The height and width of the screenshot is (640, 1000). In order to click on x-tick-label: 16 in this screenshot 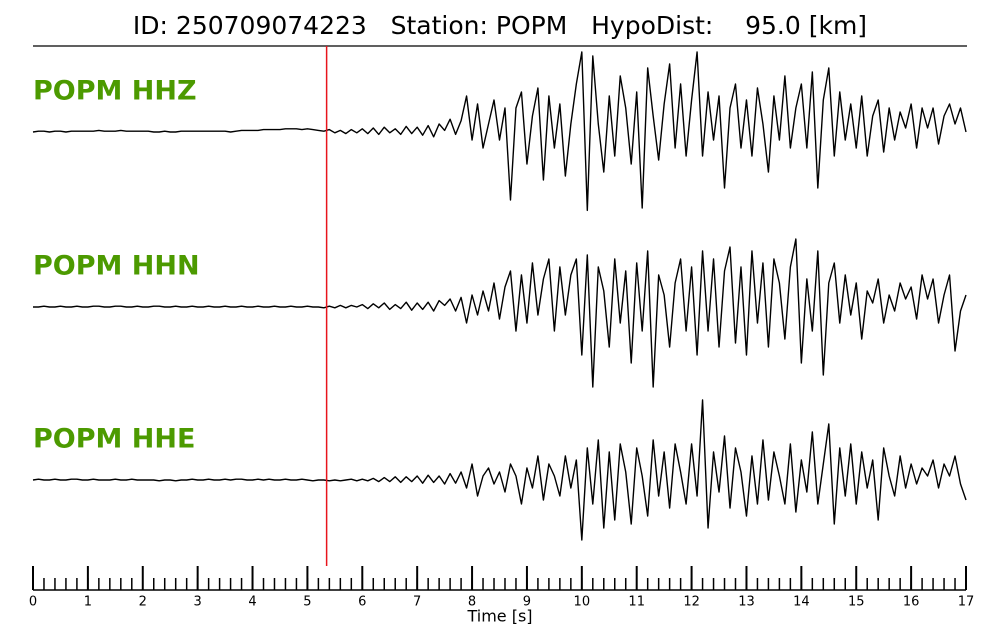, I will do `click(911, 602)`.